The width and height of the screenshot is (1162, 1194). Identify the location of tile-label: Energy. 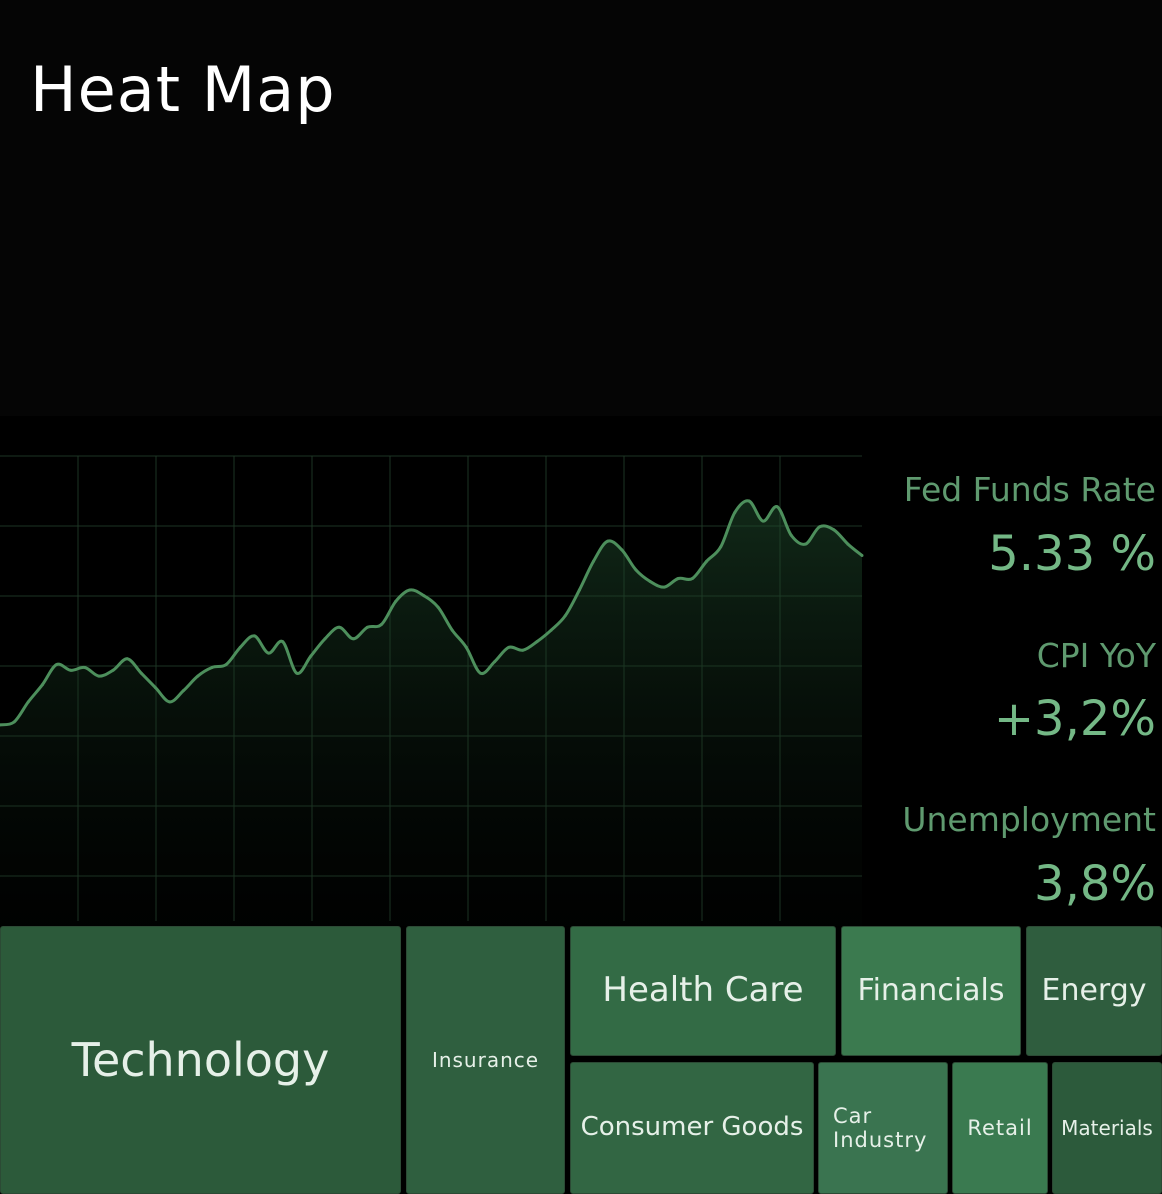
(1094, 990).